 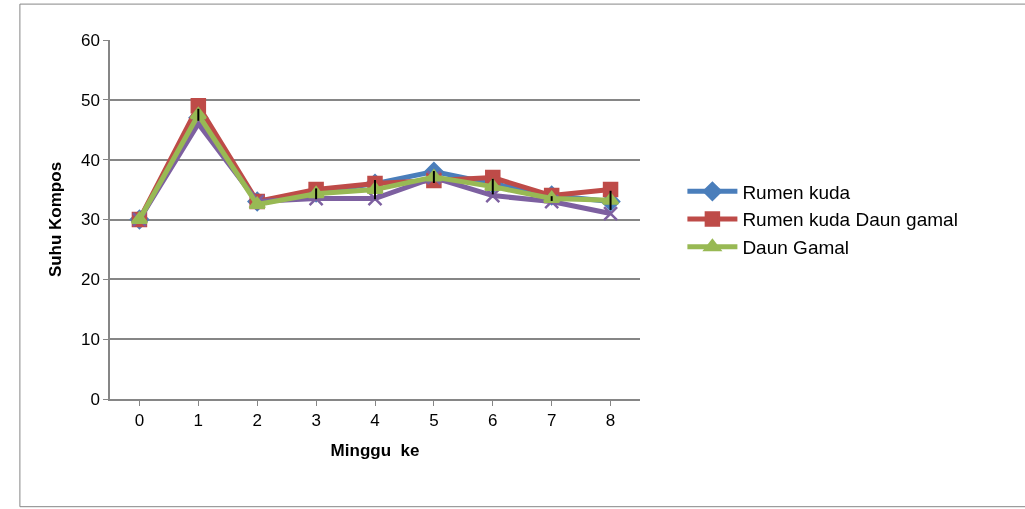 I want to click on y-tick-label: 30, so click(x=90, y=220).